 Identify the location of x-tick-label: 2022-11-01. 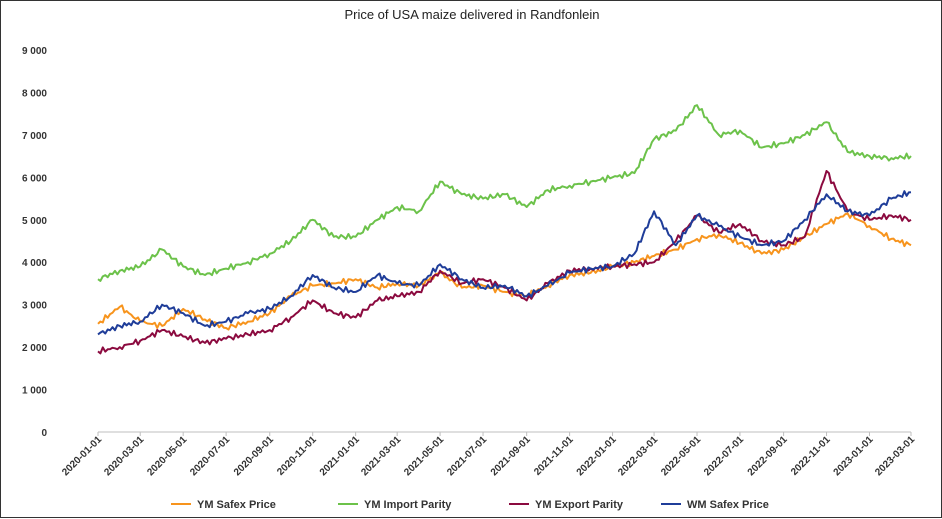
(811, 456).